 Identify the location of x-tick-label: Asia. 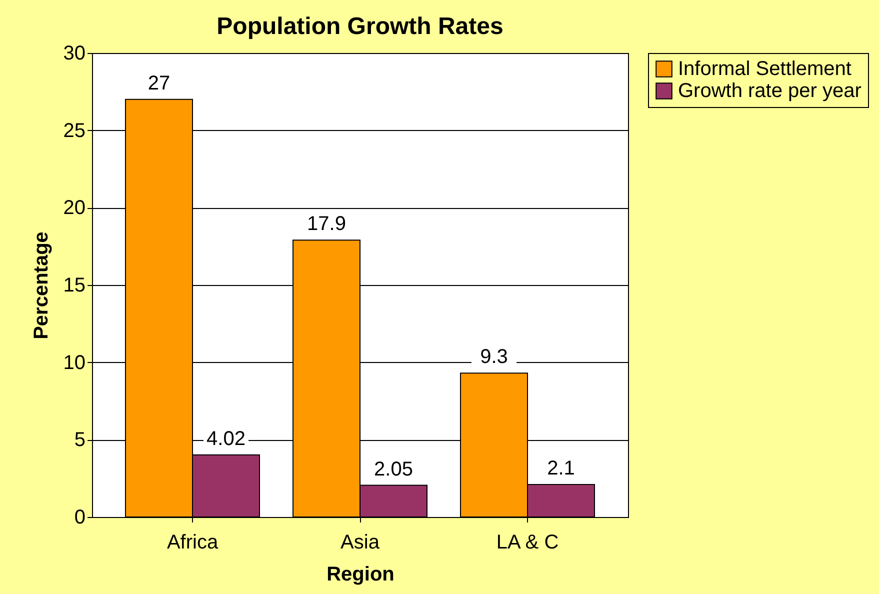
(360, 543).